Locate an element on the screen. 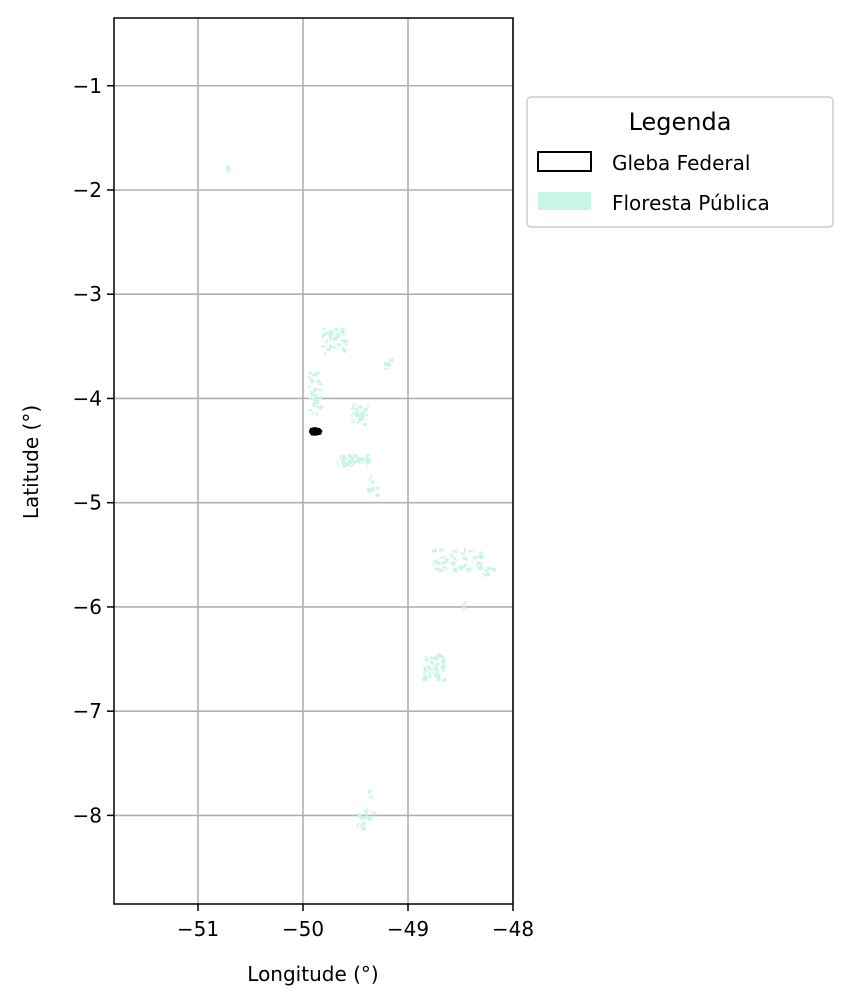  legend-swatch-gleba-federal is located at coordinates (564, 161).